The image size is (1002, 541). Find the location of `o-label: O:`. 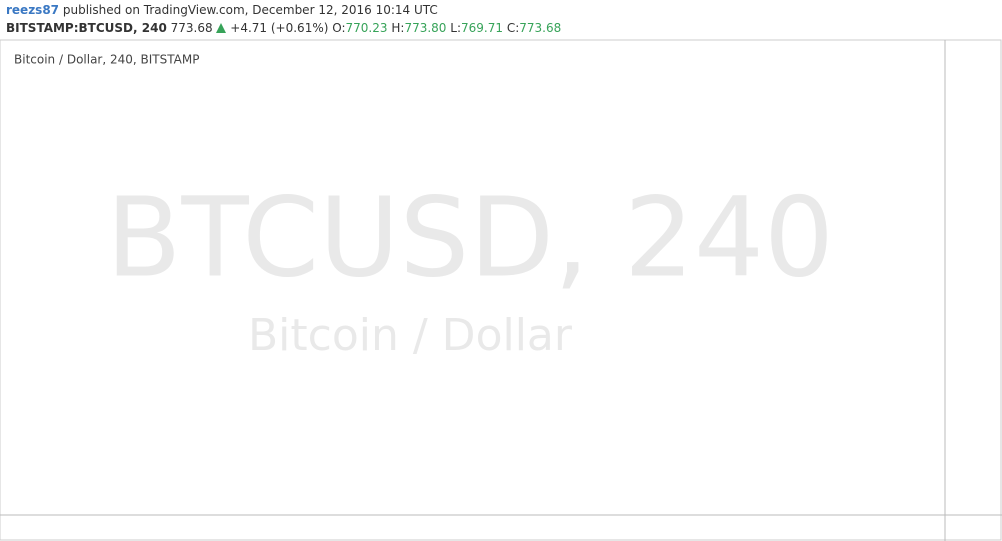

o-label: O: is located at coordinates (339, 28).